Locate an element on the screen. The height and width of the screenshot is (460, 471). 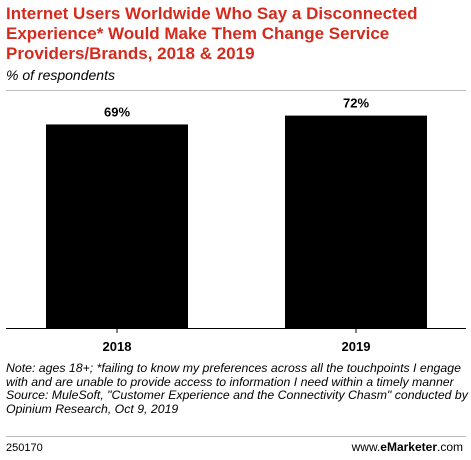
category-label-2019: 2019 is located at coordinates (356, 346).